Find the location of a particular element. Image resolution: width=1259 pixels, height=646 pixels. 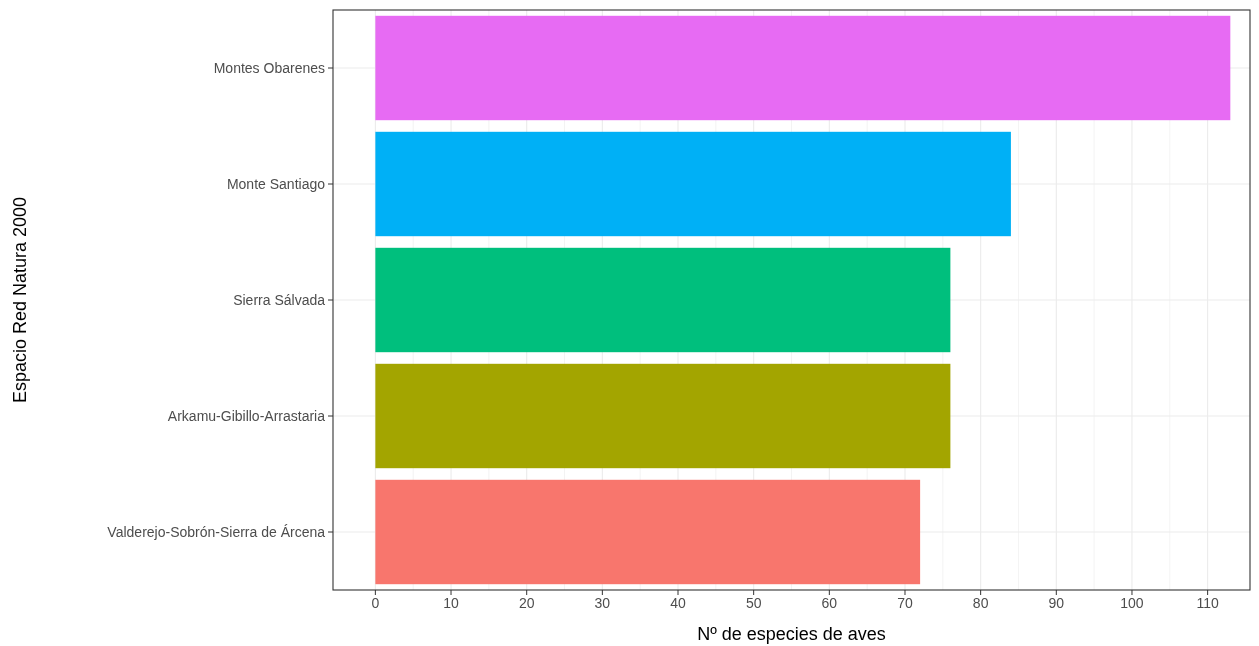

x-tick-label: 10 is located at coordinates (451, 603).